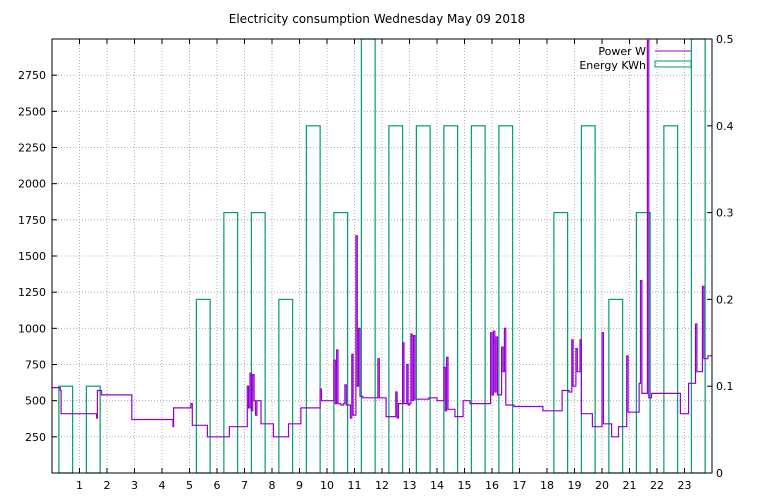 This screenshot has height=500, width=768. Describe the element at coordinates (32, 75) in the screenshot. I see `y-tick-label: 2750` at that location.